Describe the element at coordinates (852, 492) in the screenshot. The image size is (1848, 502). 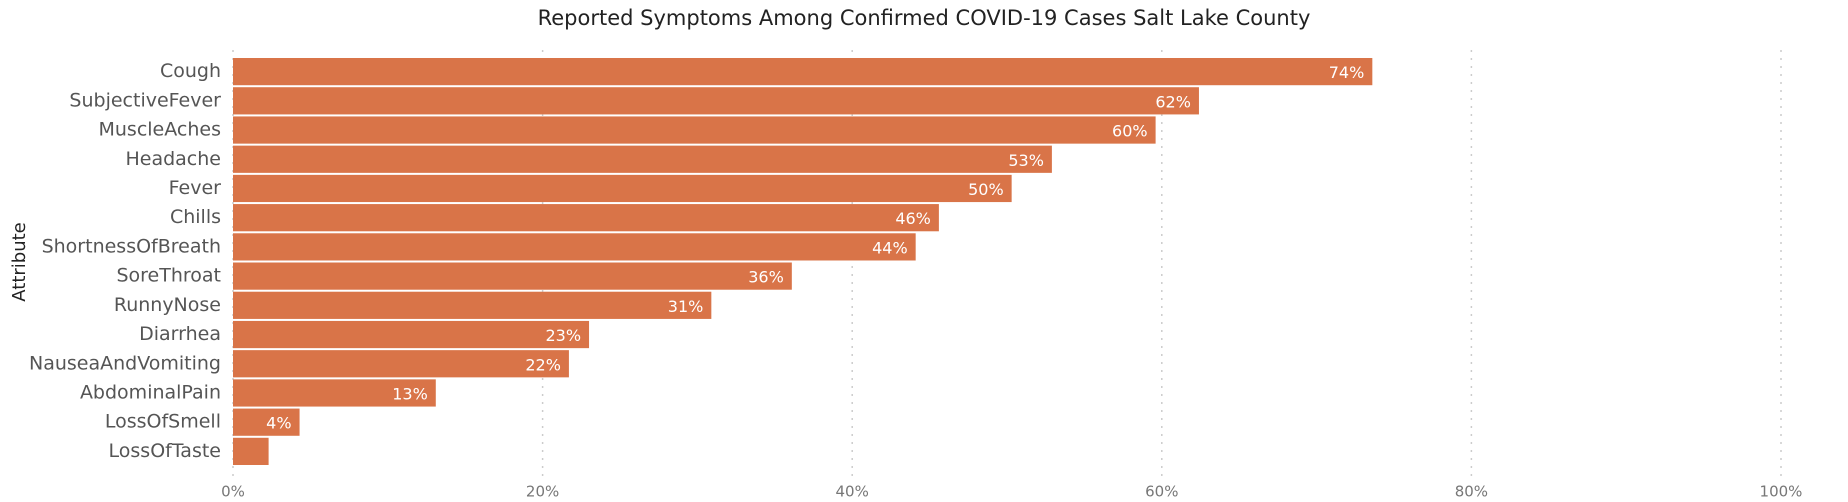
I see `x-tick-label: 40%` at that location.